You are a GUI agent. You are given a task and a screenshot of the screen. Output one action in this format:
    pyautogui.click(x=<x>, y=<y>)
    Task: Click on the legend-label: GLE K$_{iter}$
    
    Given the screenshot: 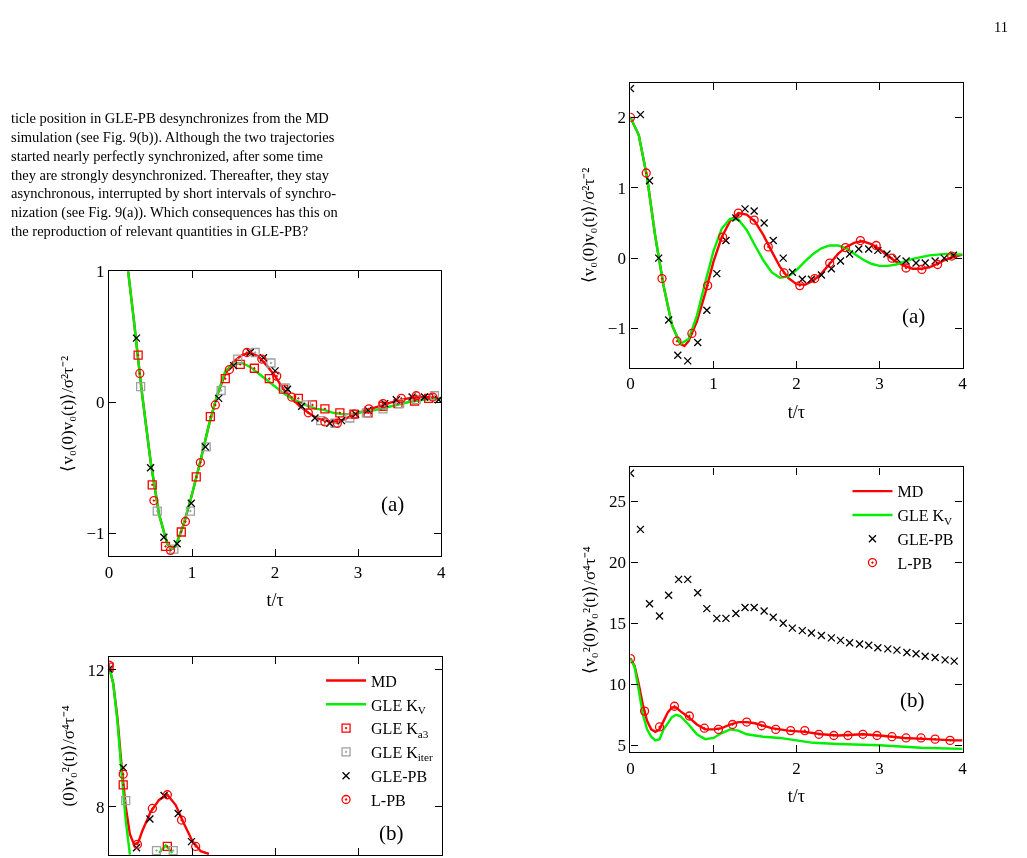 What is the action you would take?
    pyautogui.click(x=402, y=754)
    